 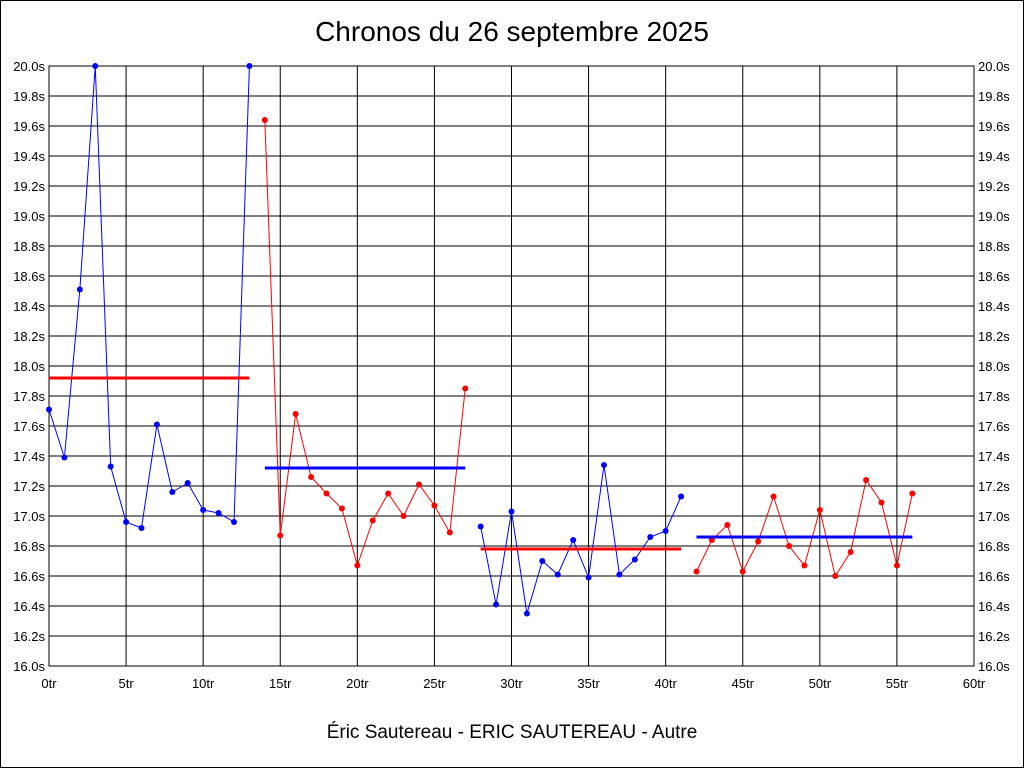 What do you see at coordinates (743, 683) in the screenshot?
I see `x-tick-label: 45tr` at bounding box center [743, 683].